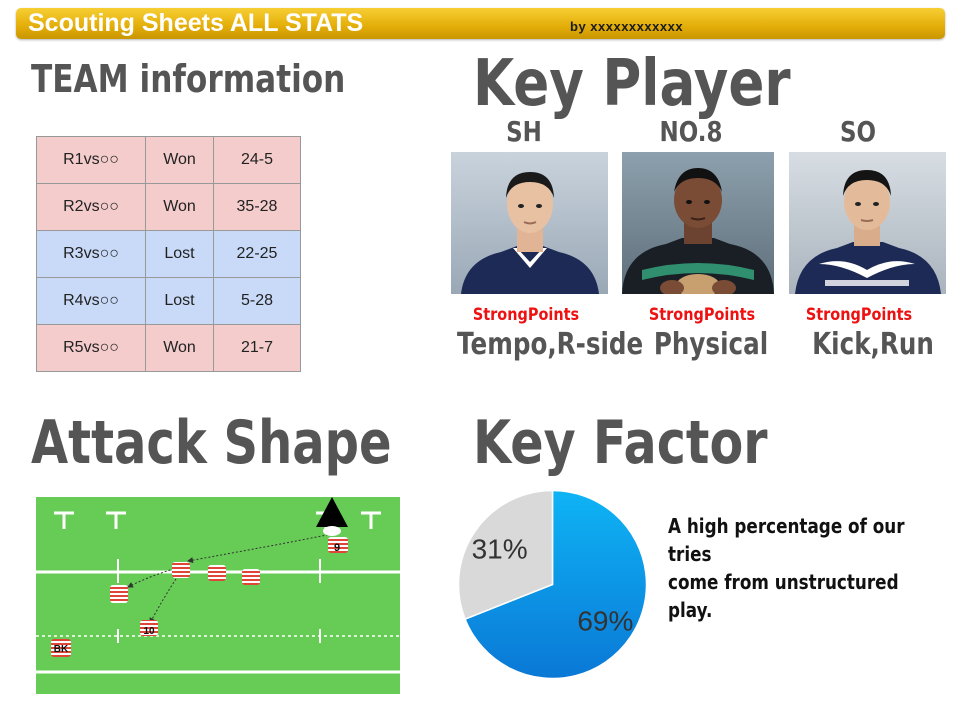 This screenshot has height=720, width=960. Describe the element at coordinates (188, 79) in the screenshot. I see `team-info-heading: TEAM information` at that location.